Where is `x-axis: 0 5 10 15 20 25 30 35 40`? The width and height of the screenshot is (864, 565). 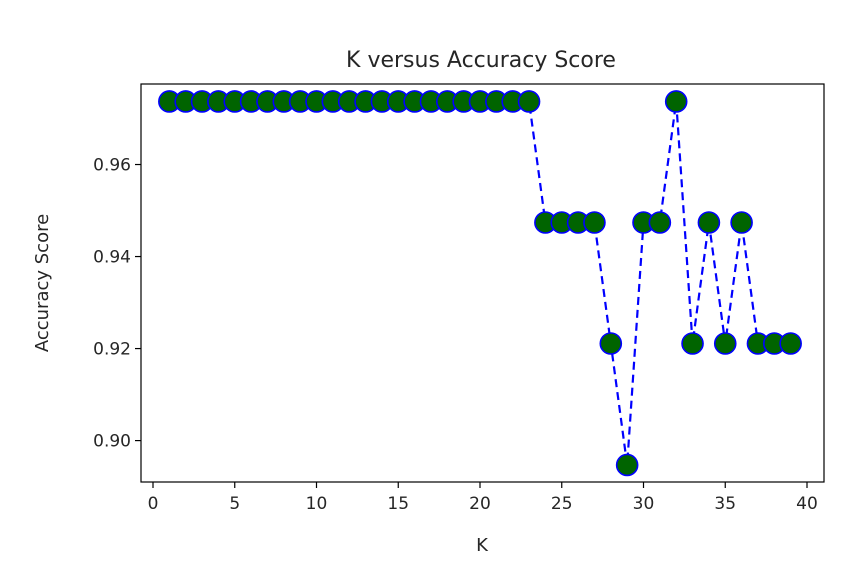 x-axis: 0 5 10 15 20 25 30 35 40 is located at coordinates (483, 498).